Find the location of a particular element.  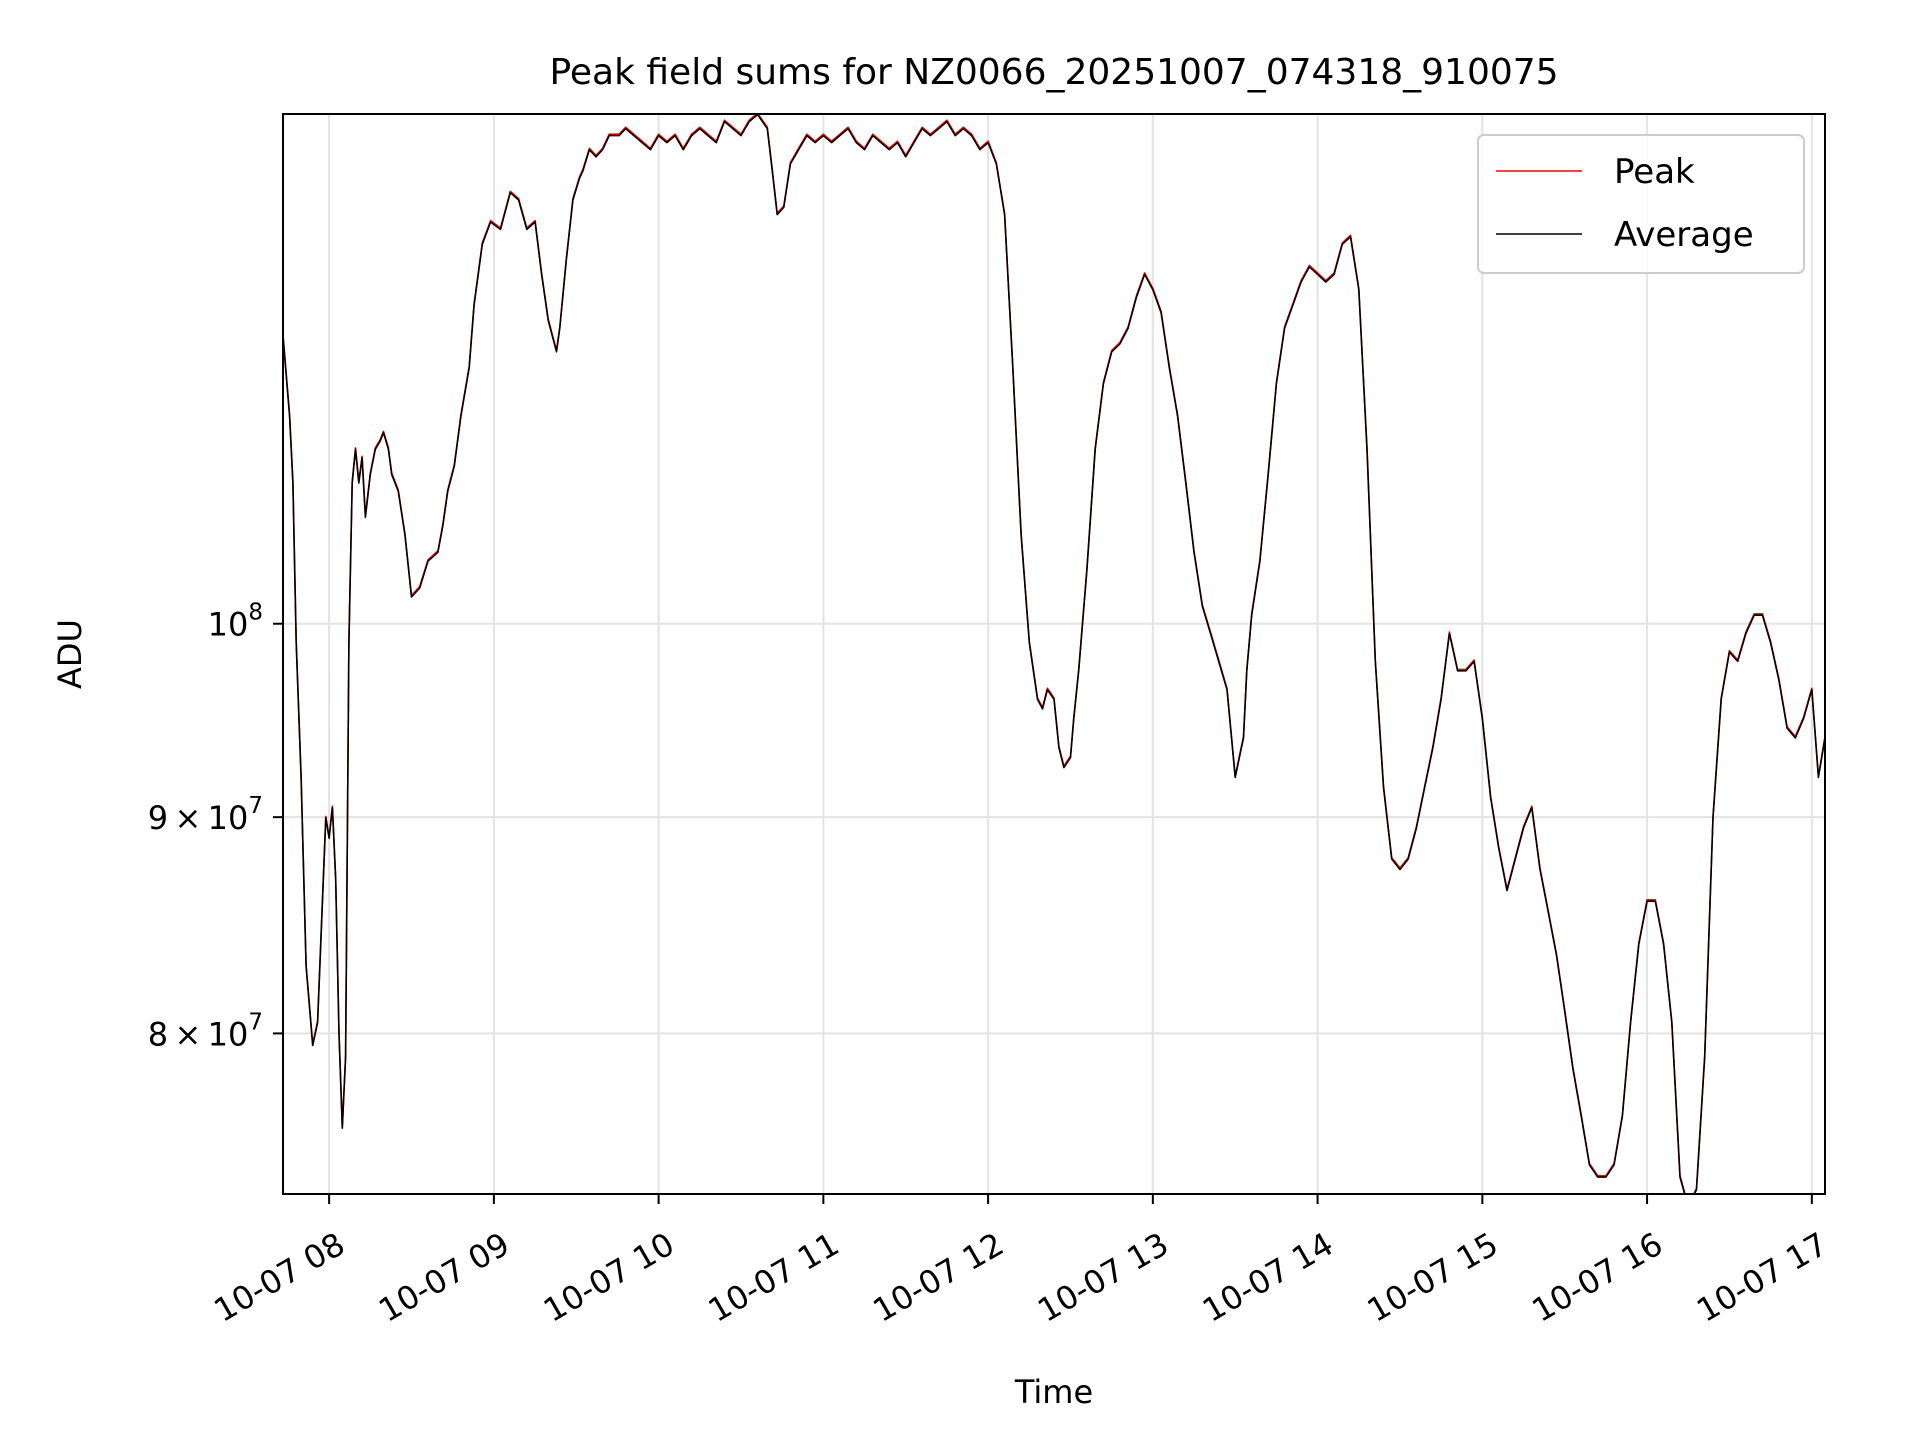

legend: Peak Average is located at coordinates (1641, 204).